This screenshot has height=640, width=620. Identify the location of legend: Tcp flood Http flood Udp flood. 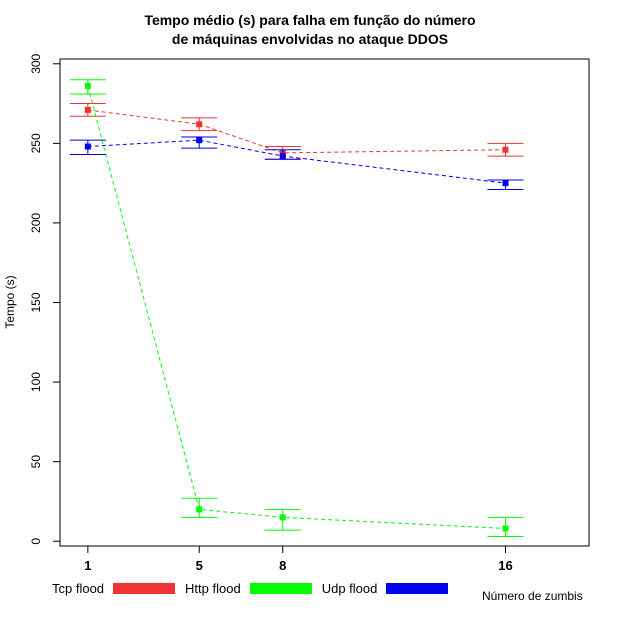
(255, 588).